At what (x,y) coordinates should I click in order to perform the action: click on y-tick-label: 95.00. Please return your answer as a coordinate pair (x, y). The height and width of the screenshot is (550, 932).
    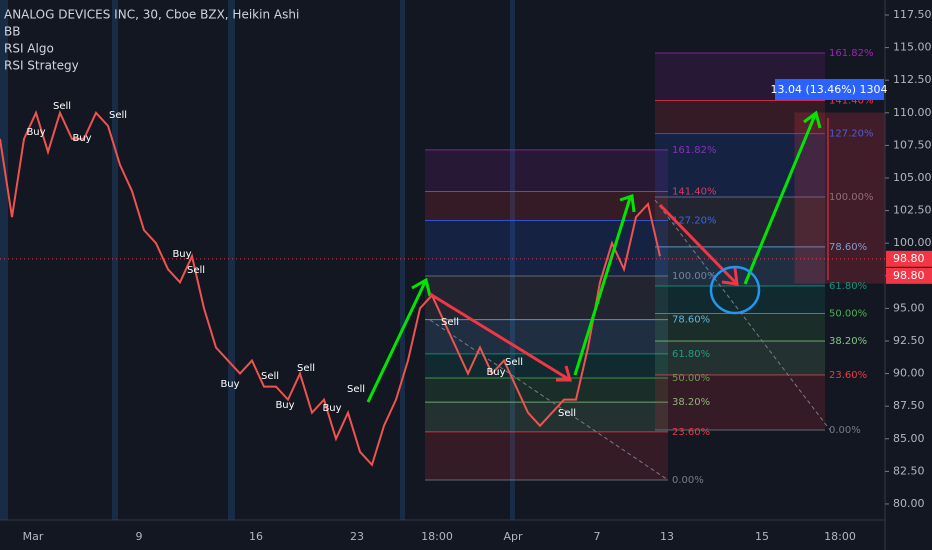
    Looking at the image, I should click on (909, 307).